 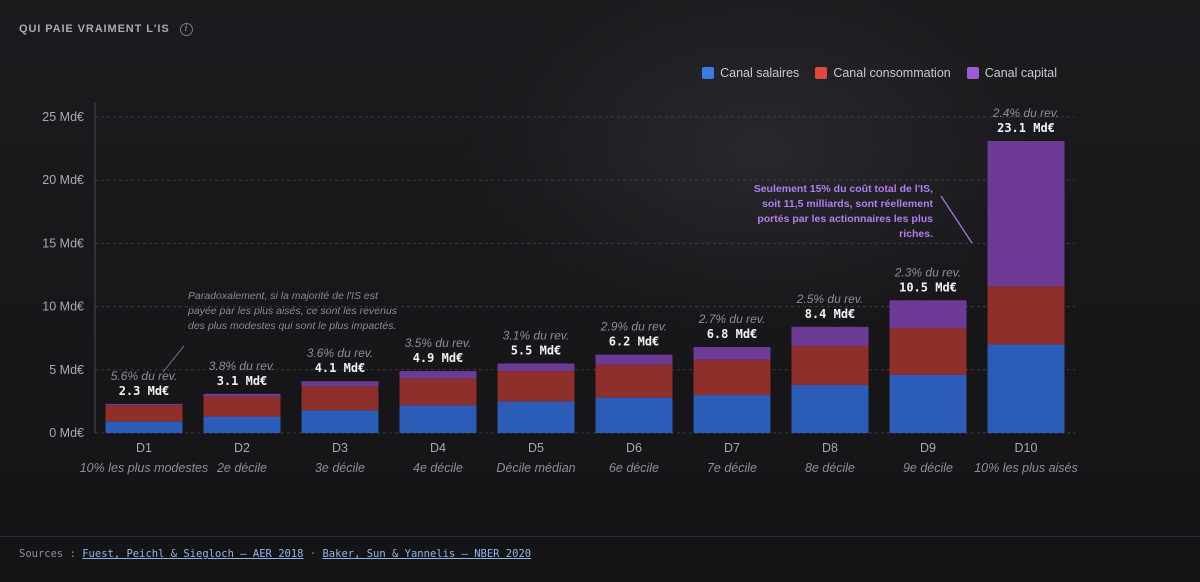 I want to click on x-sublabel-D10: 10% les plus aisés, so click(x=1026, y=468).